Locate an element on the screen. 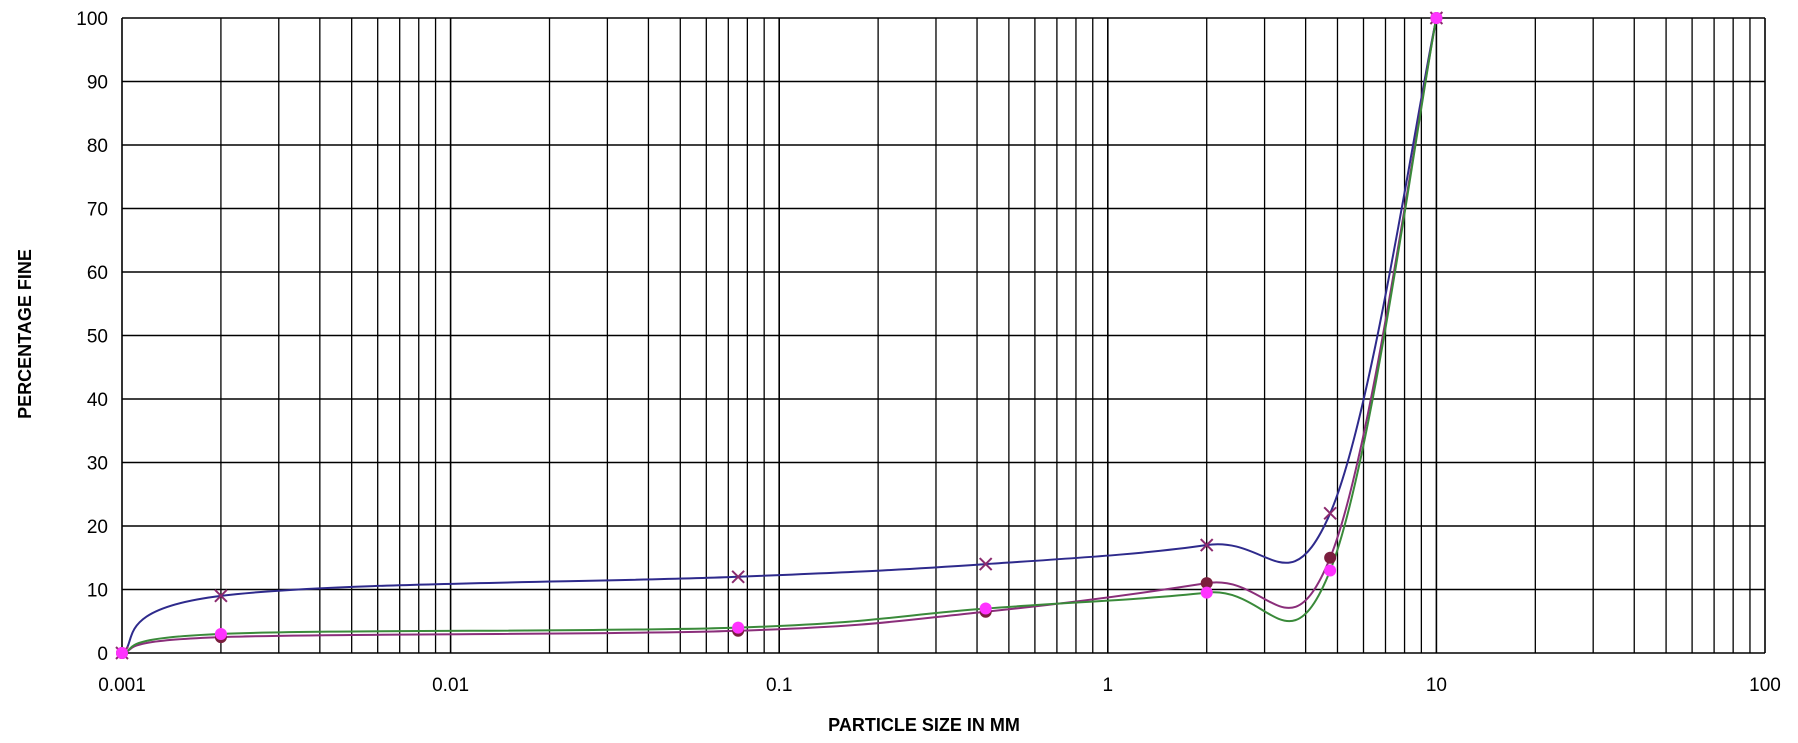  y-tick-label: 80 is located at coordinates (97, 146).